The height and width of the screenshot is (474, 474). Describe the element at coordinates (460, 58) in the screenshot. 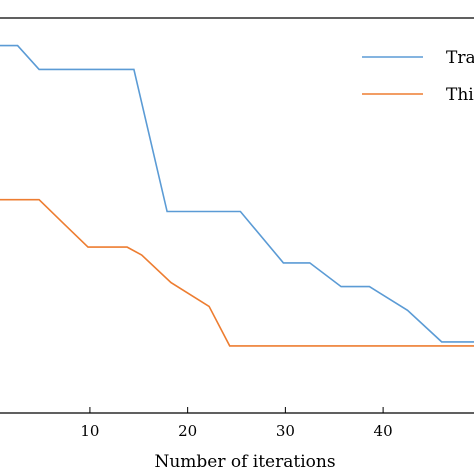

I see `legend-label-1: Tra` at that location.